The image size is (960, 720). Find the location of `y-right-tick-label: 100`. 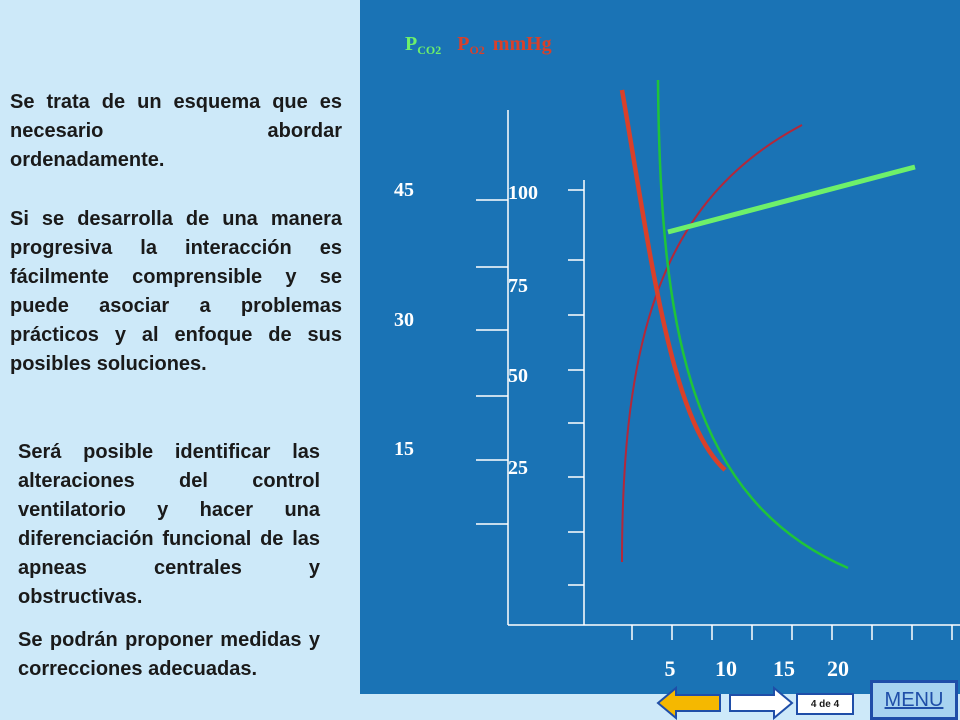

y-right-tick-label: 100 is located at coordinates (523, 193).